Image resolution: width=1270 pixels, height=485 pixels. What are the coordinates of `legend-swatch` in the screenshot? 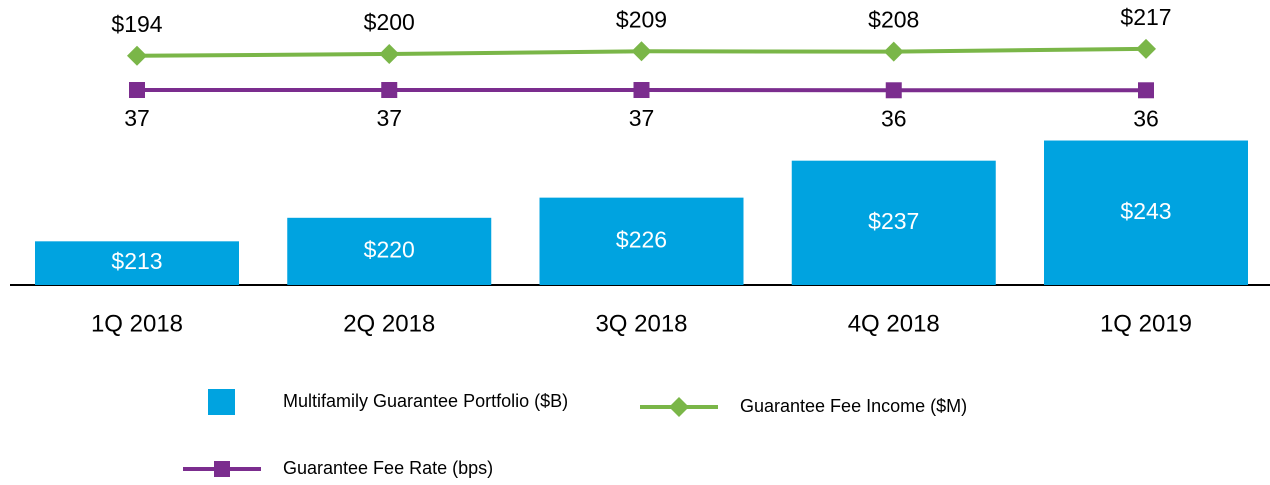 It's located at (221, 402).